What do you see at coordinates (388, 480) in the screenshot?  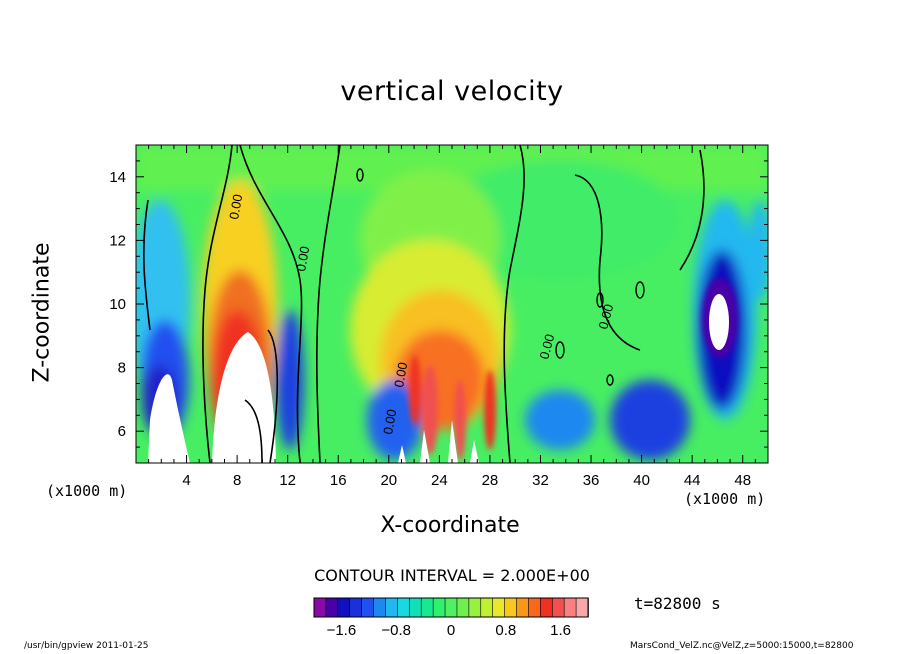 I see `x-tick-label: 20` at bounding box center [388, 480].